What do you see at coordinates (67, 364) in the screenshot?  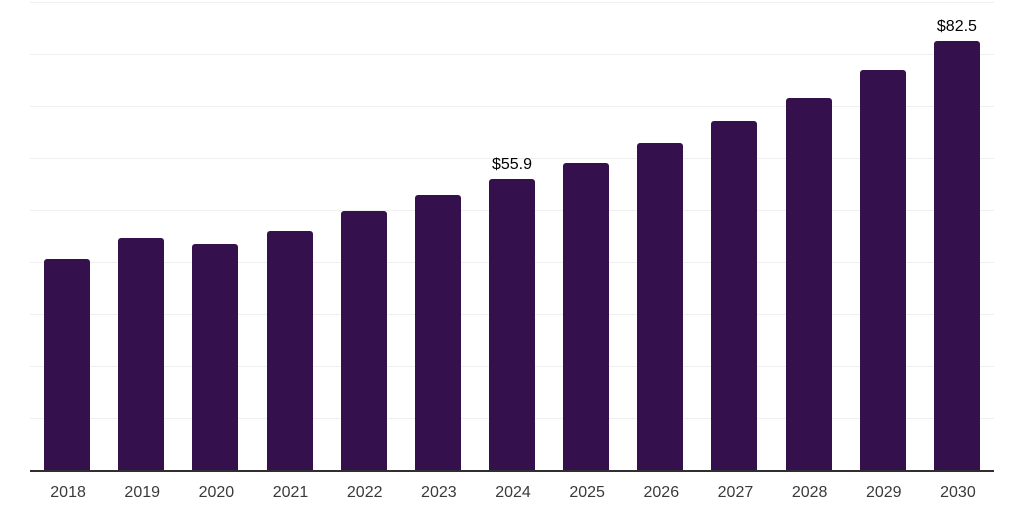 I see `bar-2018` at bounding box center [67, 364].